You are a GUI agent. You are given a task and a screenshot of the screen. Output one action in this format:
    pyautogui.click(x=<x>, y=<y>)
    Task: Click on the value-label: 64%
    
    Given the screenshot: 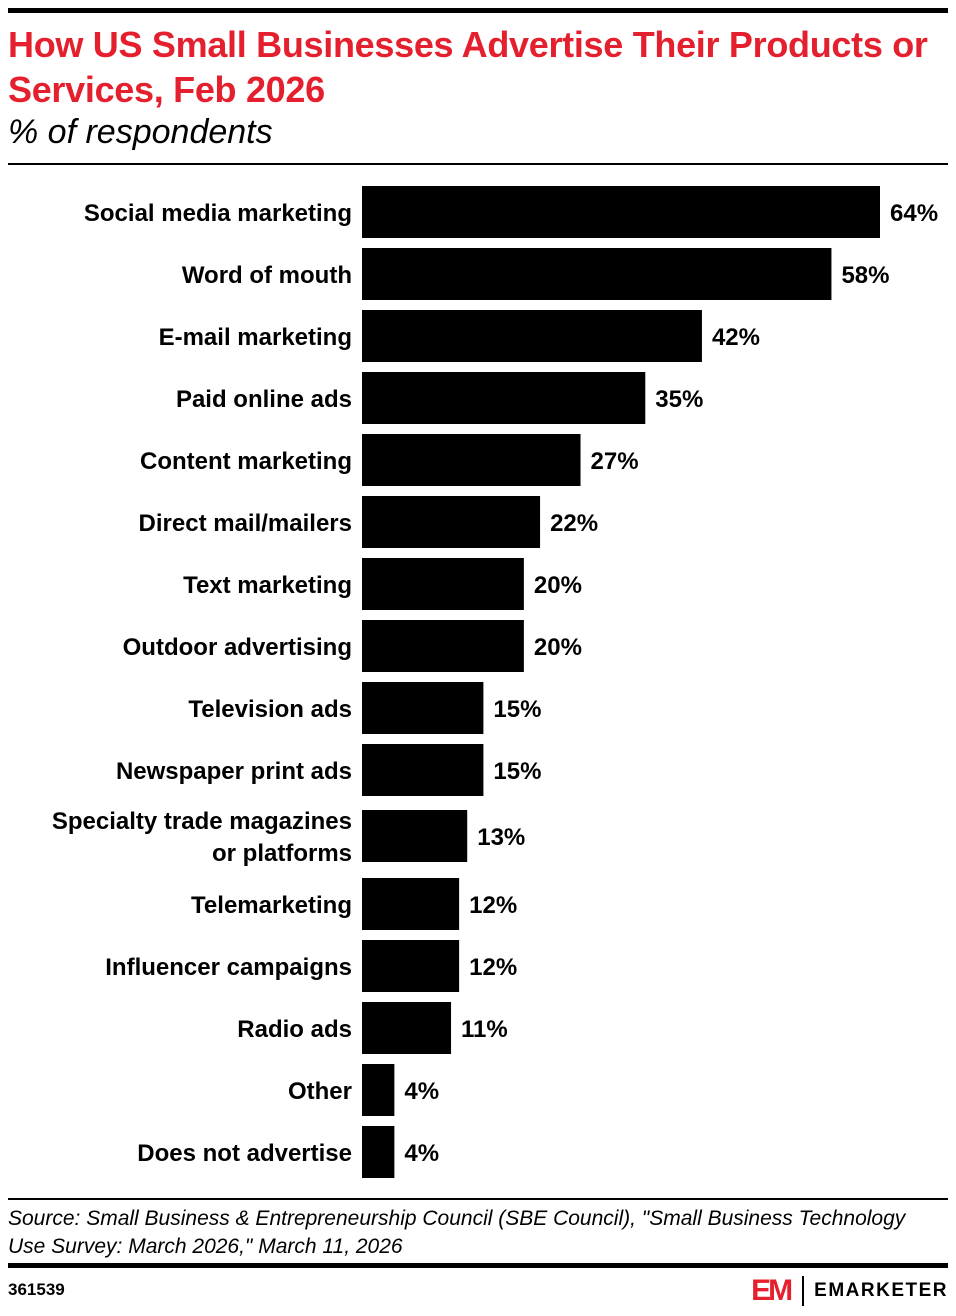 What is the action you would take?
    pyautogui.click(x=914, y=213)
    